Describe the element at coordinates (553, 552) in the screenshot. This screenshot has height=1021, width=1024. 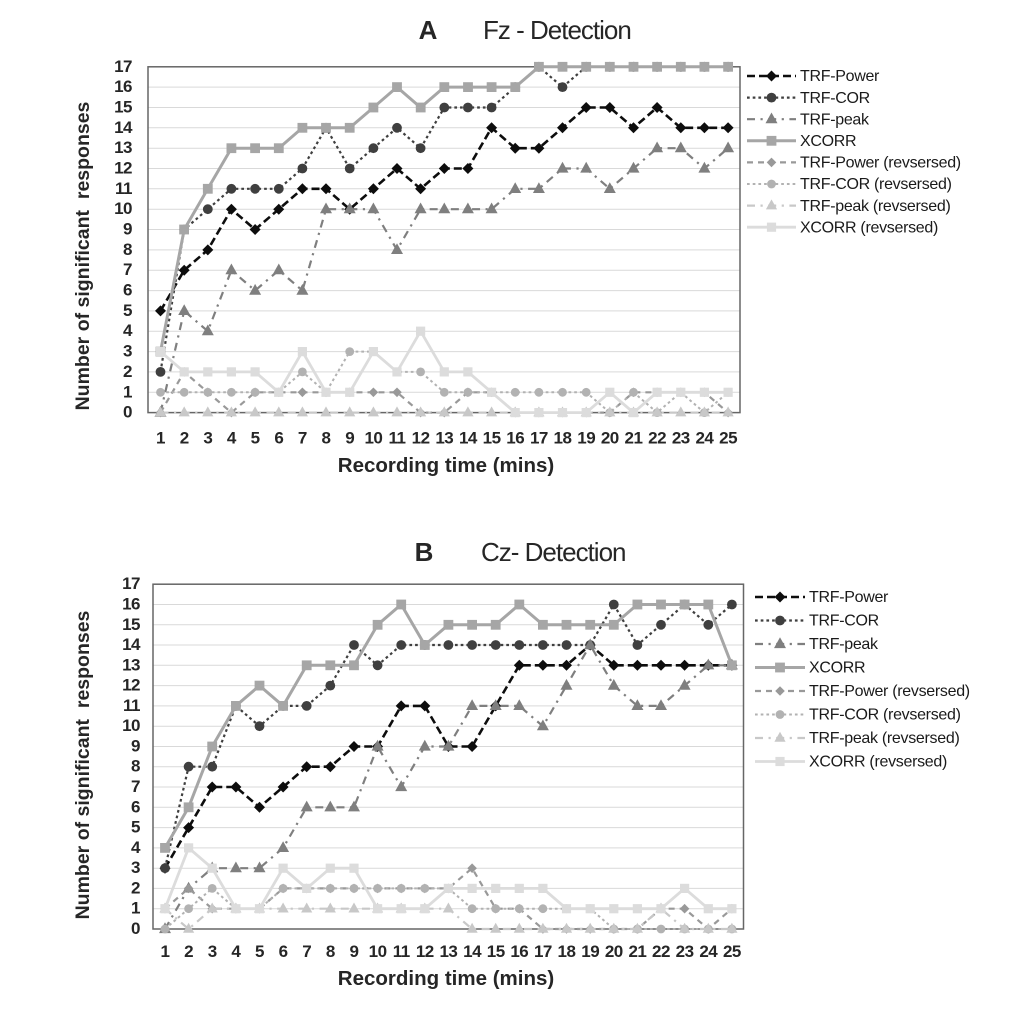
I see `svg-text: Cz- Detection` at that location.